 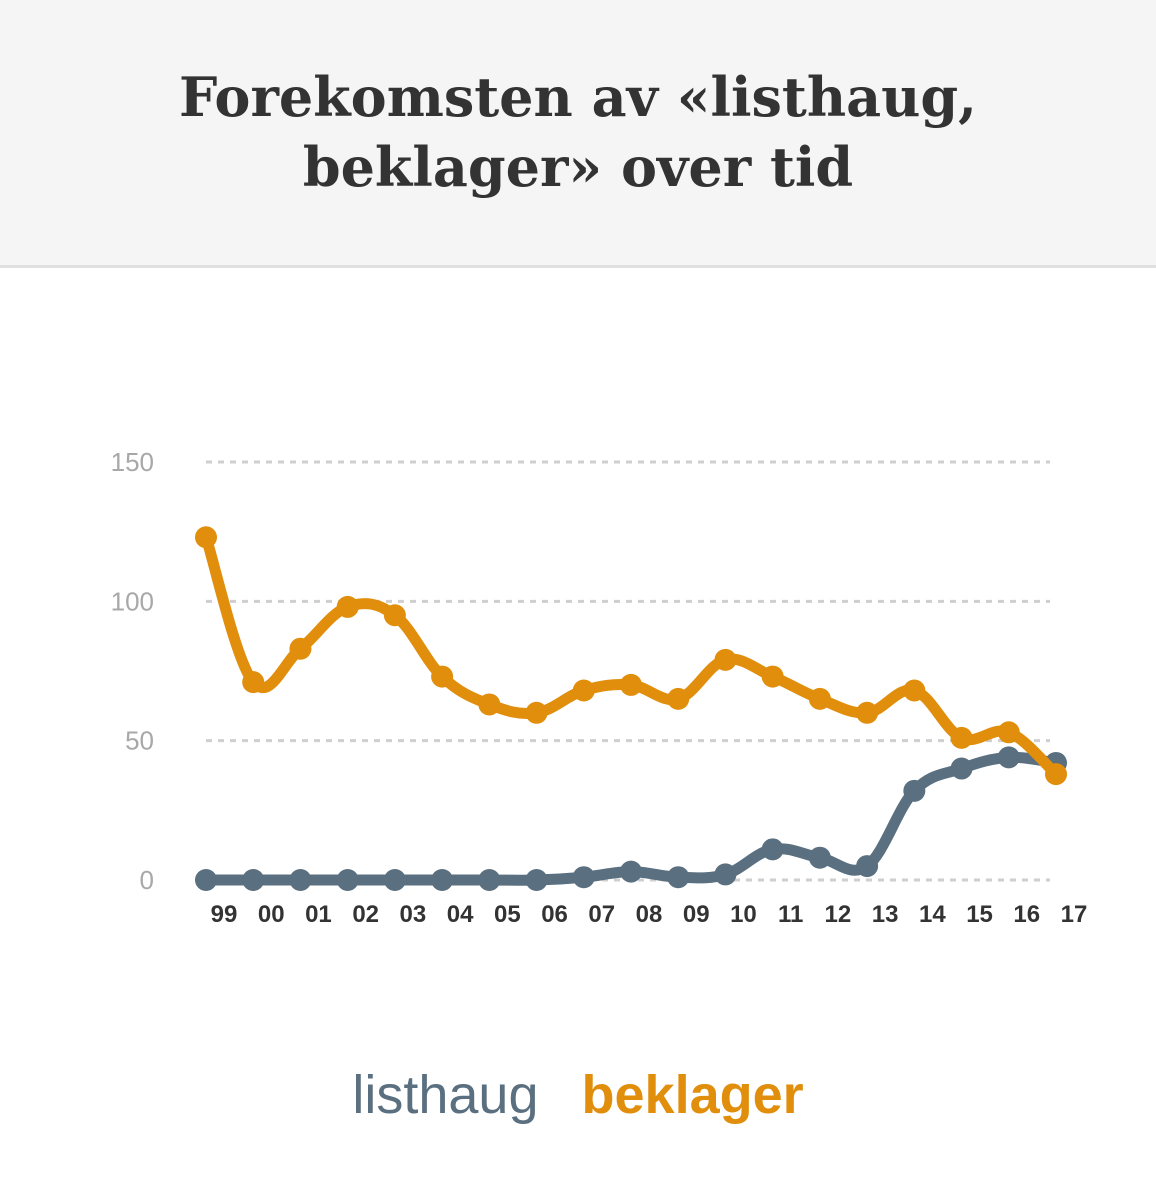 I want to click on legend-item-listhaug: listhaug, so click(x=445, y=1095).